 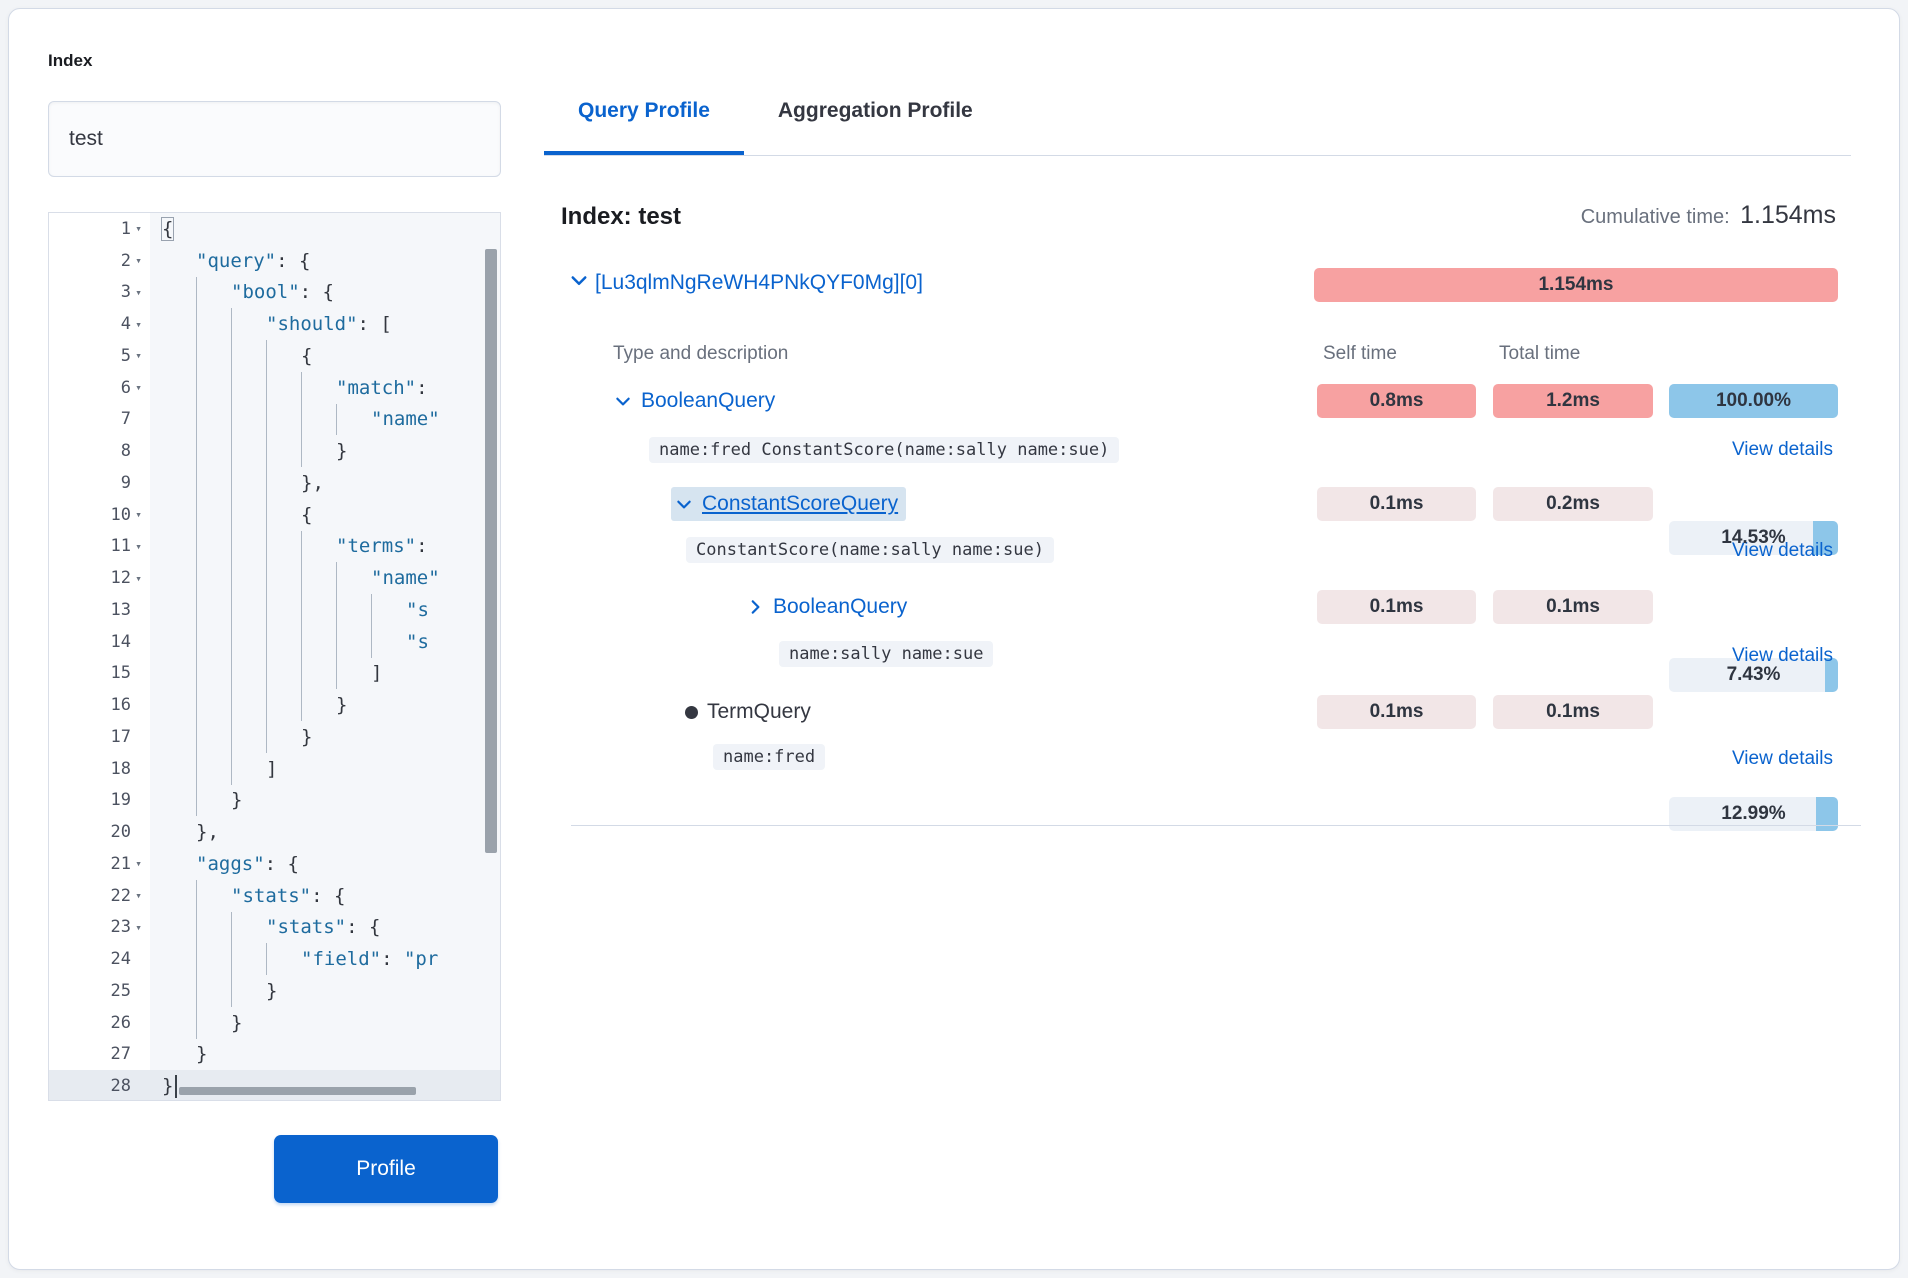 What do you see at coordinates (875, 111) in the screenshot?
I see `tab-aggregation-profile: Aggregation Profile` at bounding box center [875, 111].